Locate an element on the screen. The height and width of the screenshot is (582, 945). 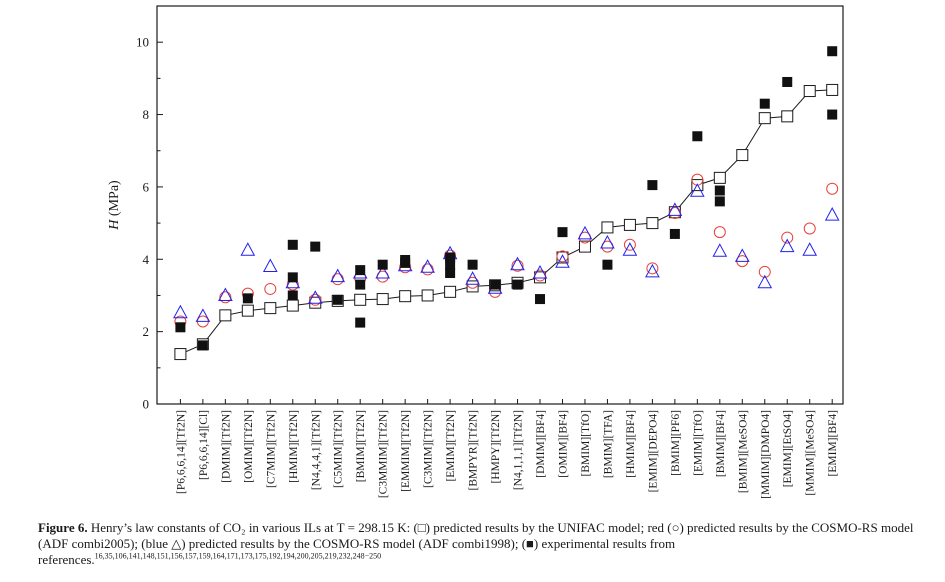
x-category-label: [BMIM][Tf2N] is located at coordinates (361, 446).